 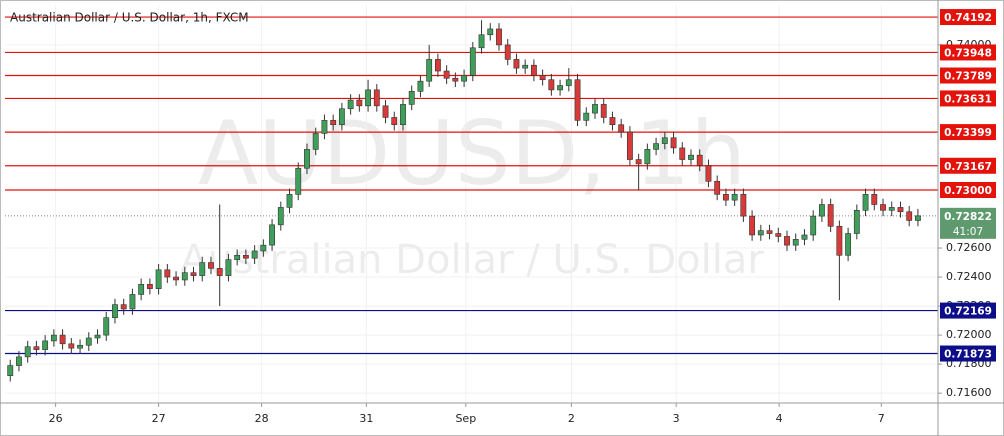 What do you see at coordinates (968, 133) in the screenshot?
I see `level-label: 0.73399` at bounding box center [968, 133].